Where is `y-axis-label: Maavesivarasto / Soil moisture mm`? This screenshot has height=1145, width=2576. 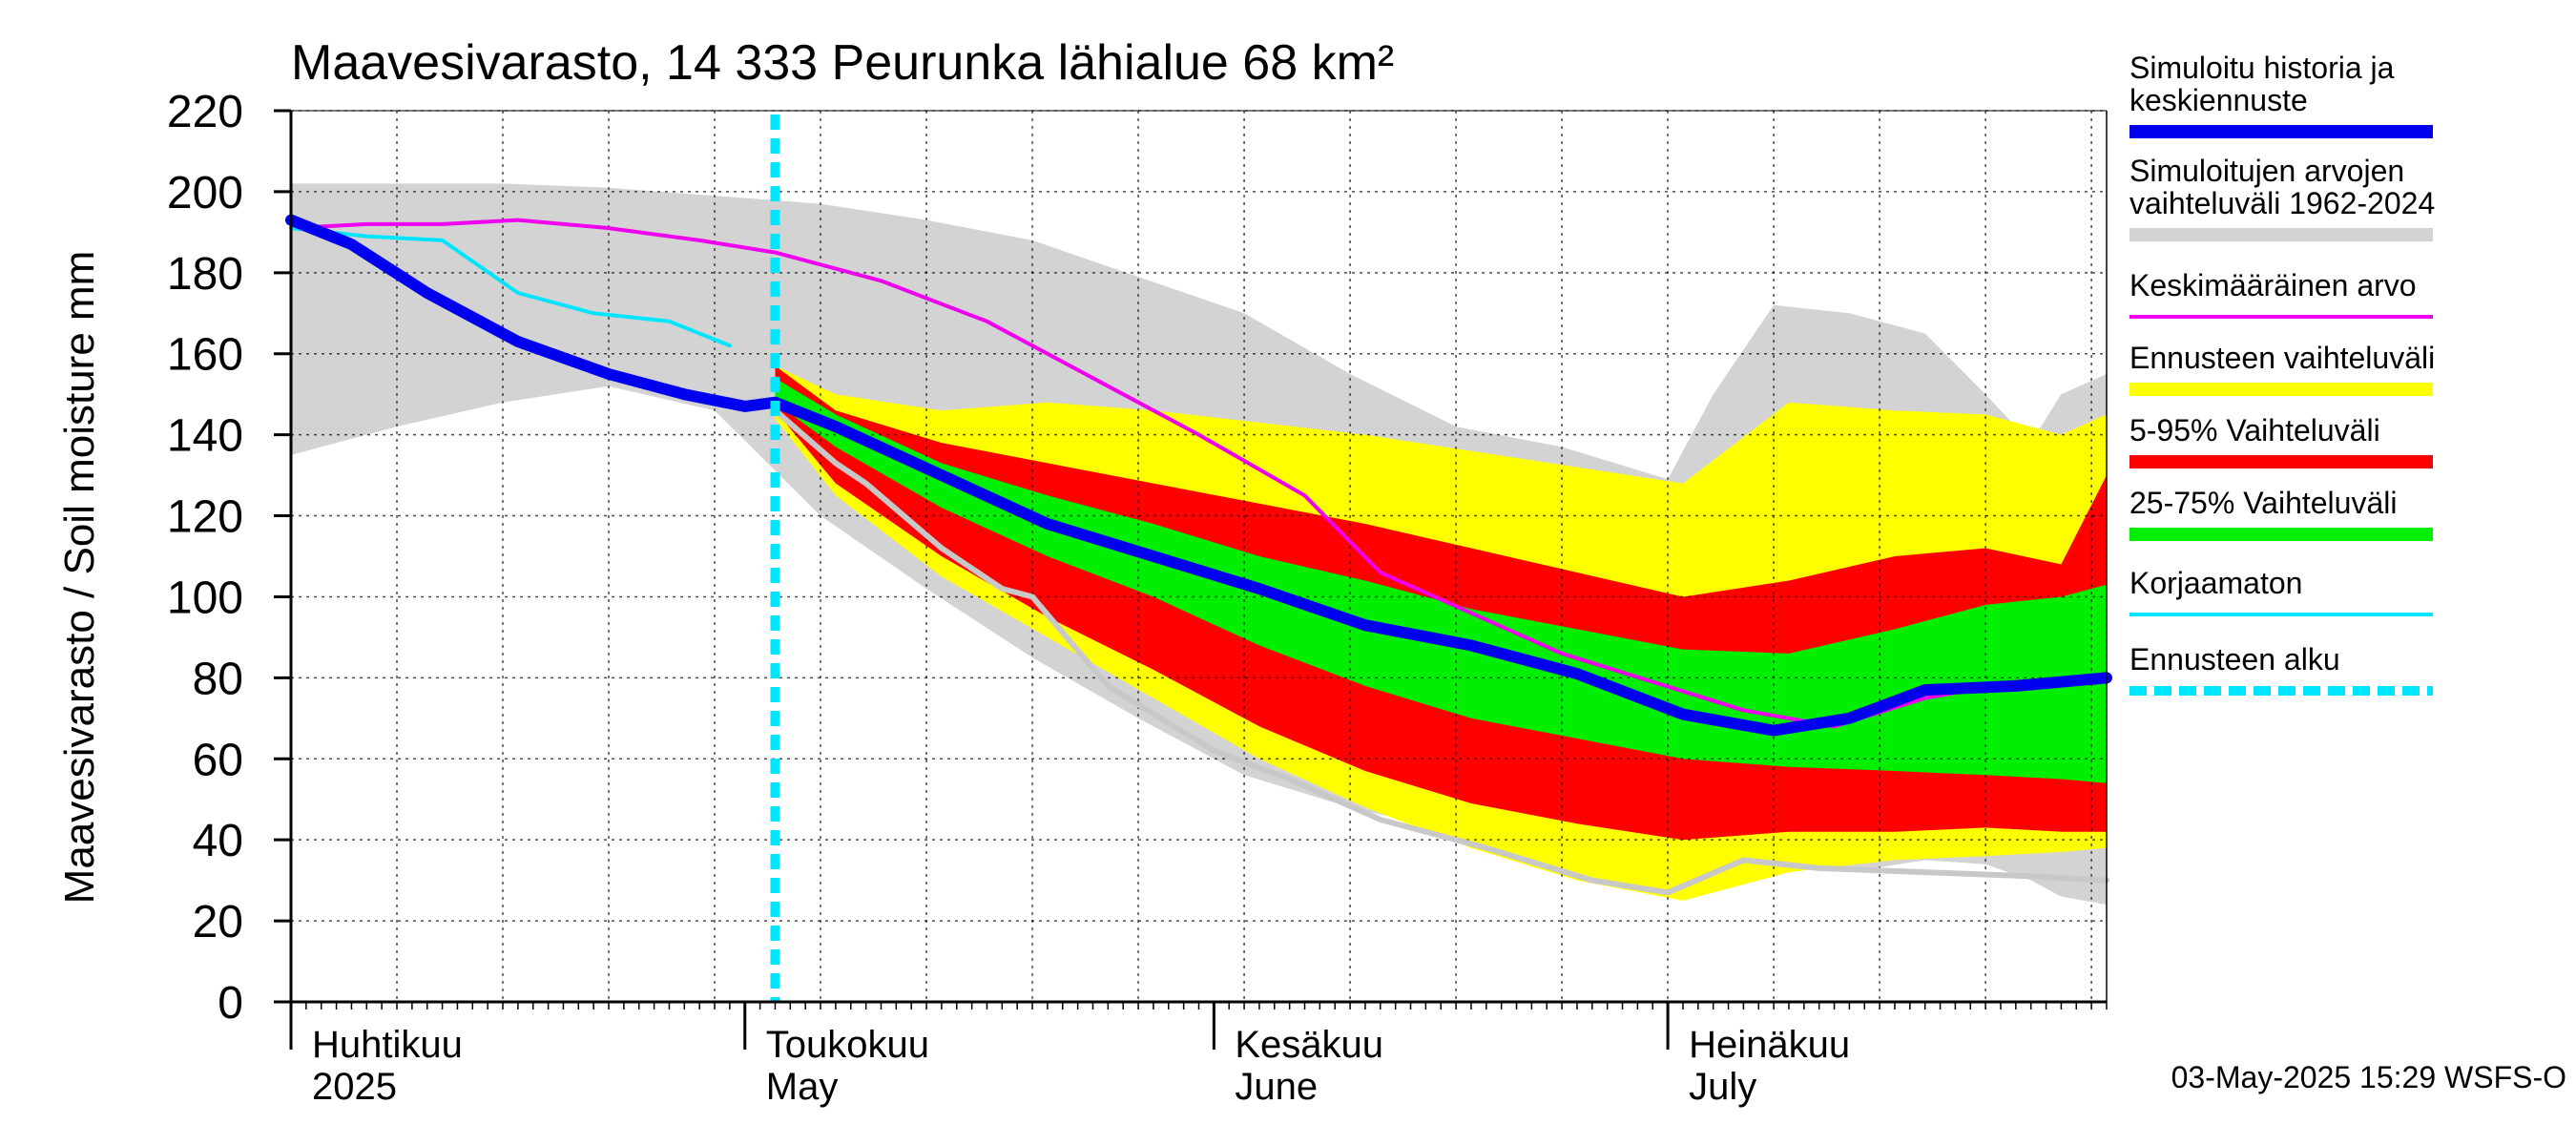 y-axis-label: Maavesivarasto / Soil moisture mm is located at coordinates (79, 578).